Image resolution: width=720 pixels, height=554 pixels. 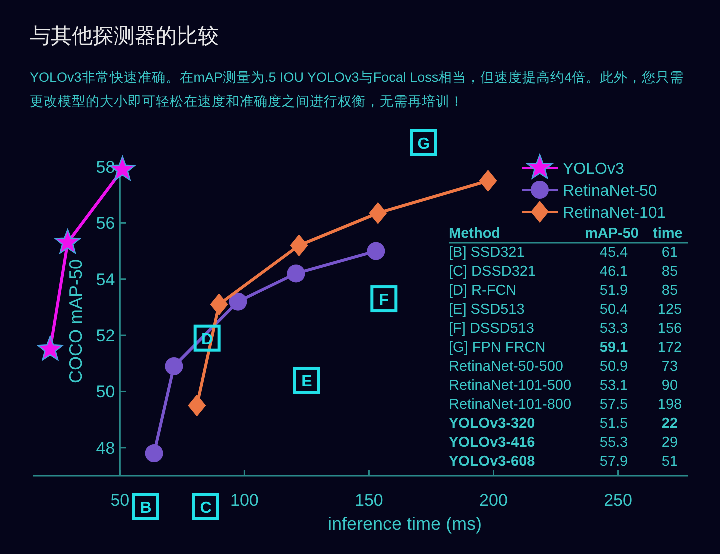 I want to click on annotation: YOLOv3-320, so click(x=492, y=424).